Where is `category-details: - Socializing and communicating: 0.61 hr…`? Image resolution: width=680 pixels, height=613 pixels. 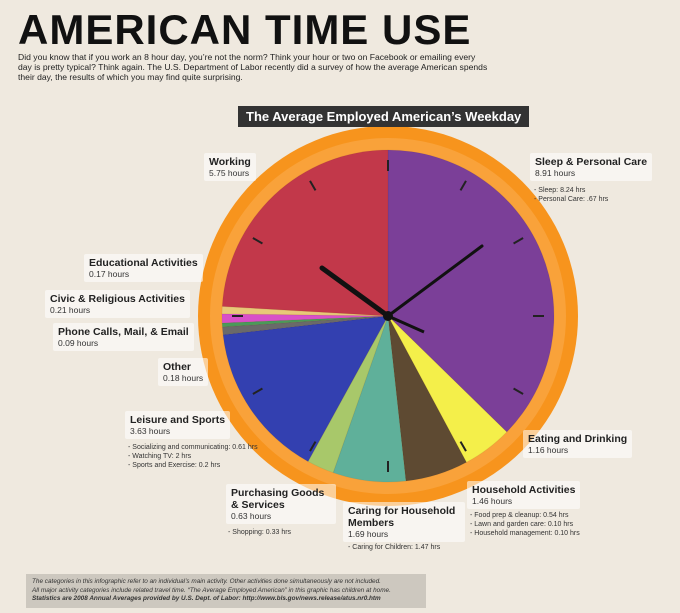 category-details: - Socializing and communicating: 0.61 hr… is located at coordinates (193, 456).